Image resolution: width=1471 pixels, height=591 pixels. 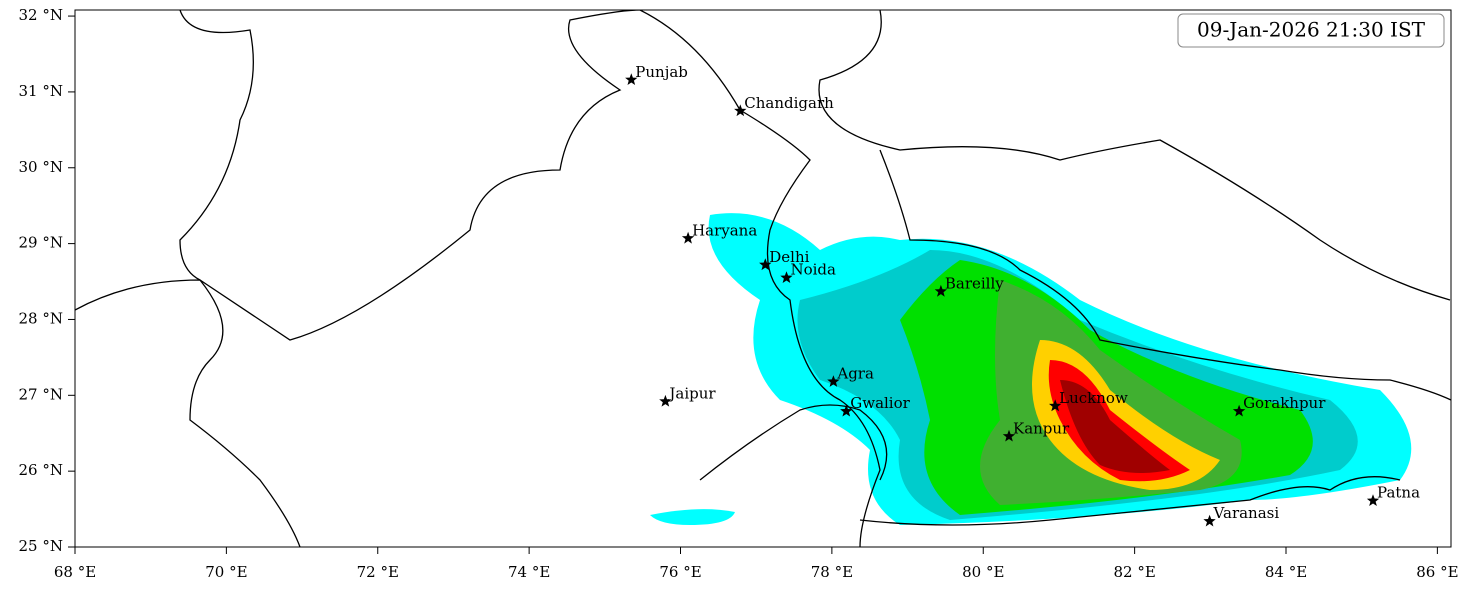 What do you see at coordinates (1041, 428) in the screenshot?
I see `city-label: Kanpur` at bounding box center [1041, 428].